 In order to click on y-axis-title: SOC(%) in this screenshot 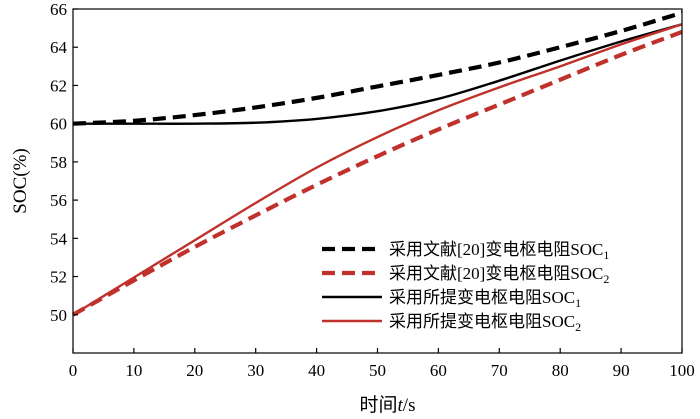, I will do `click(20, 180)`.